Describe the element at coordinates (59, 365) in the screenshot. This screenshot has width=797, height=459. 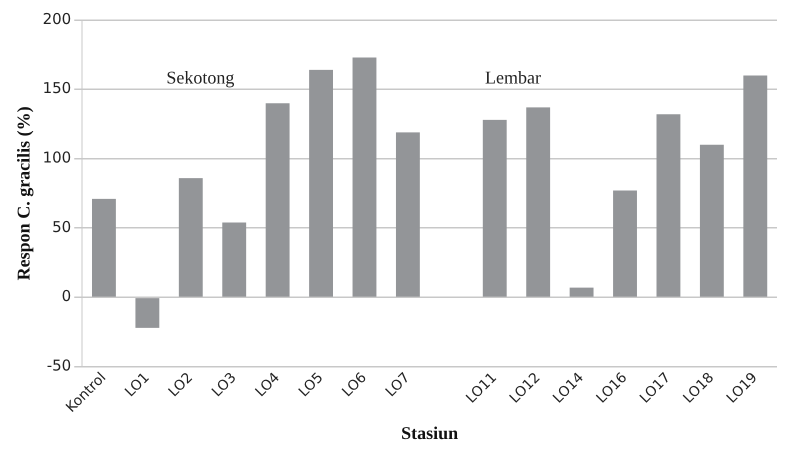
I see `y-tick-label: -50` at that location.